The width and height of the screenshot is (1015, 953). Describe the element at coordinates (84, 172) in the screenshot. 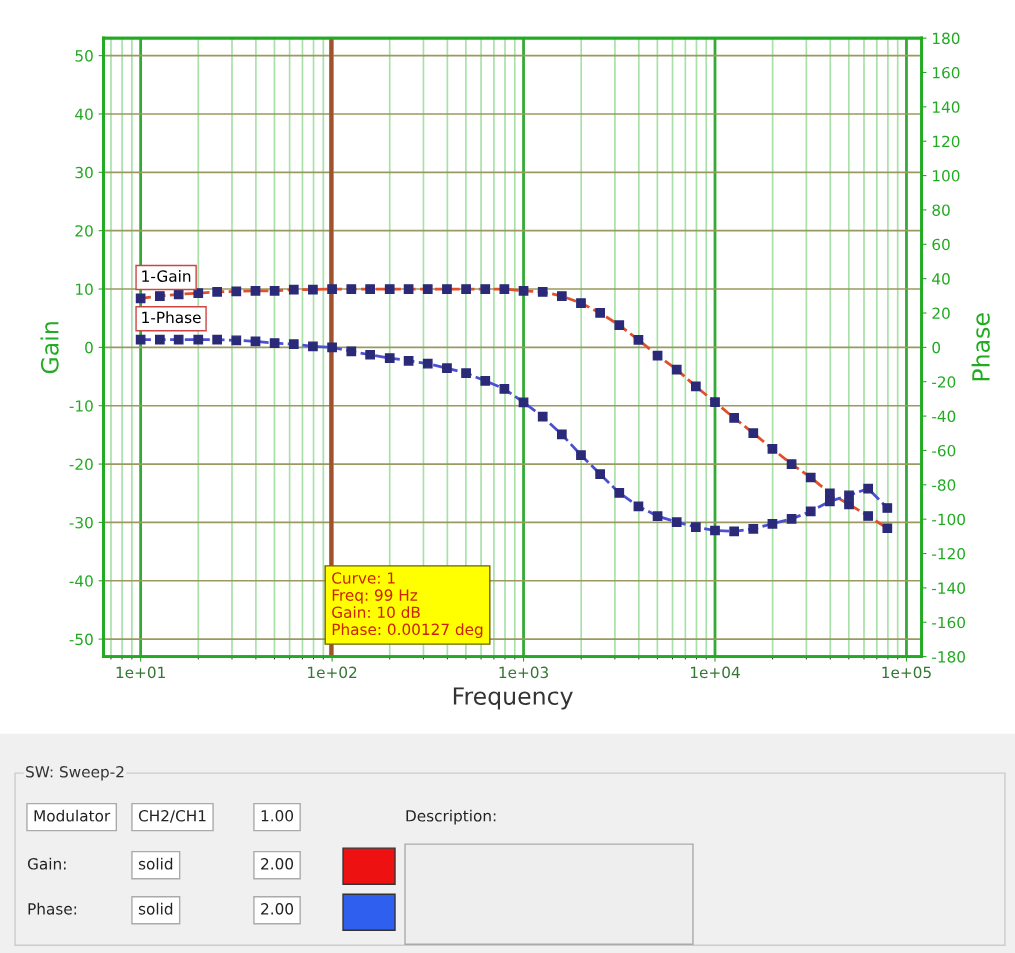

I see `y-tick-label: 30` at that location.